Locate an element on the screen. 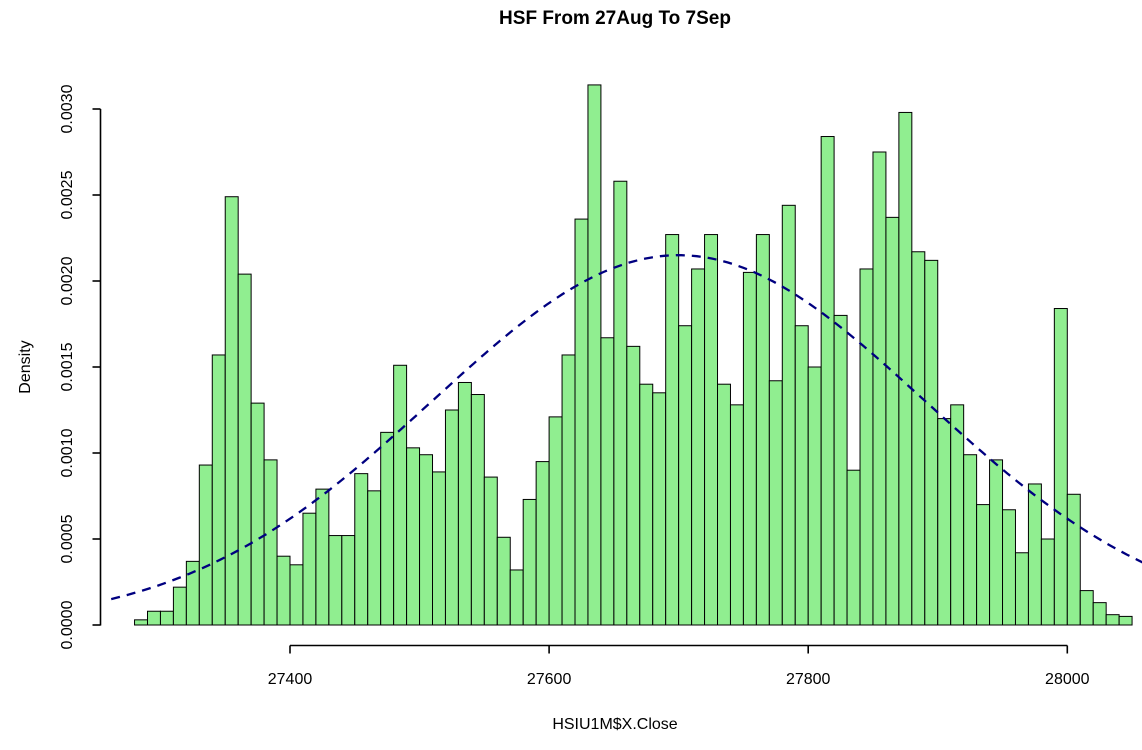  y-tick-label: 0.0030 is located at coordinates (67, 108).